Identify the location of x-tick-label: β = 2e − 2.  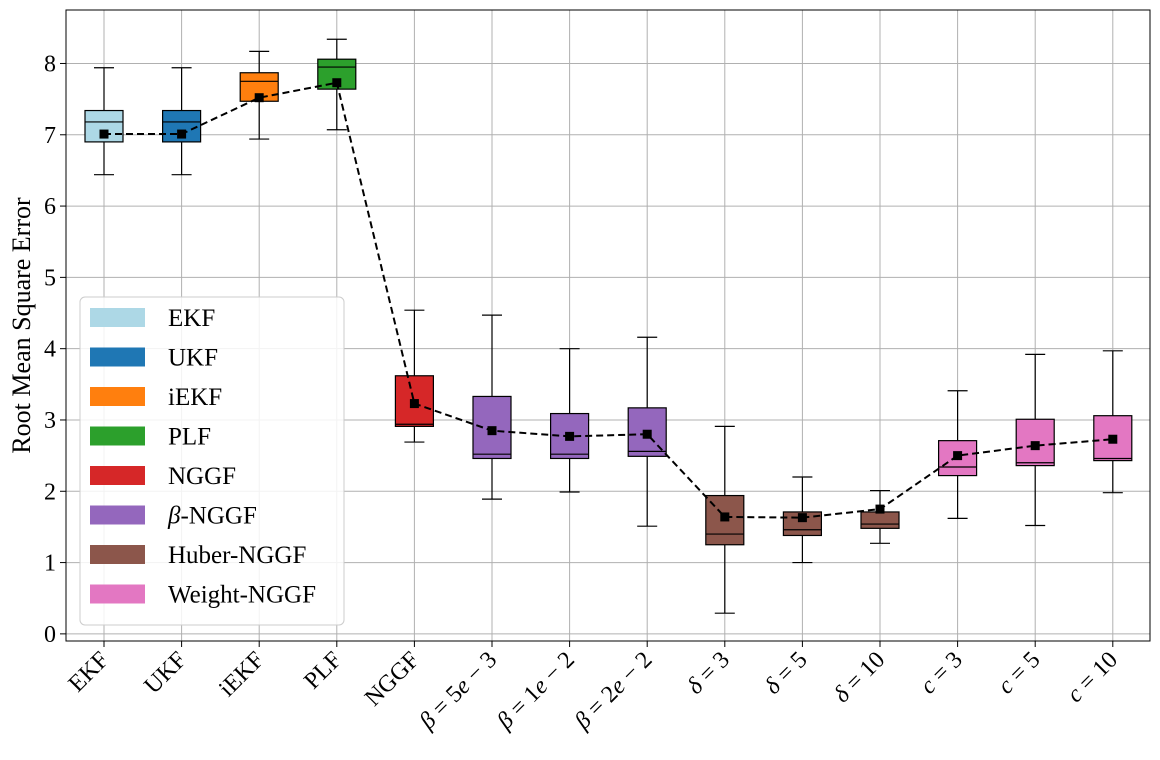
(613, 691).